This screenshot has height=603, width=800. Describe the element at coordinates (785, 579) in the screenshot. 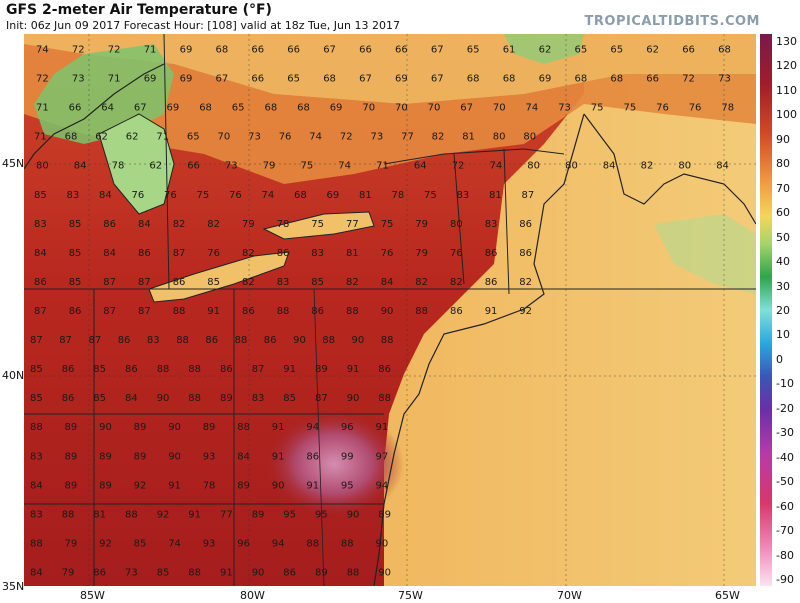

I see `colorbar-label: -90` at that location.